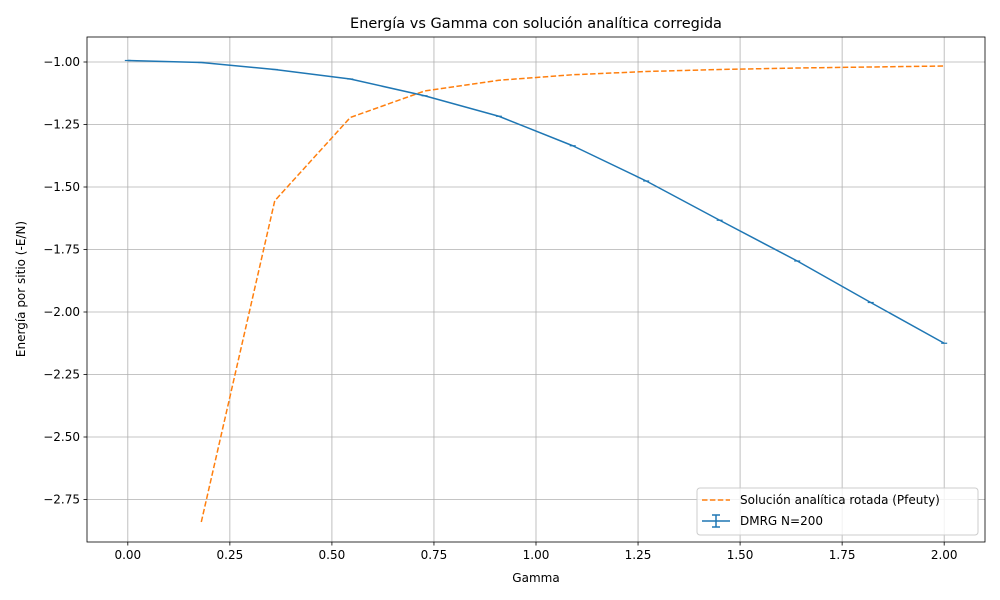 This screenshot has width=1000, height=600. Describe the element at coordinates (781, 521) in the screenshot. I see `legend-label-dmrg: DMRG N=200` at that location.